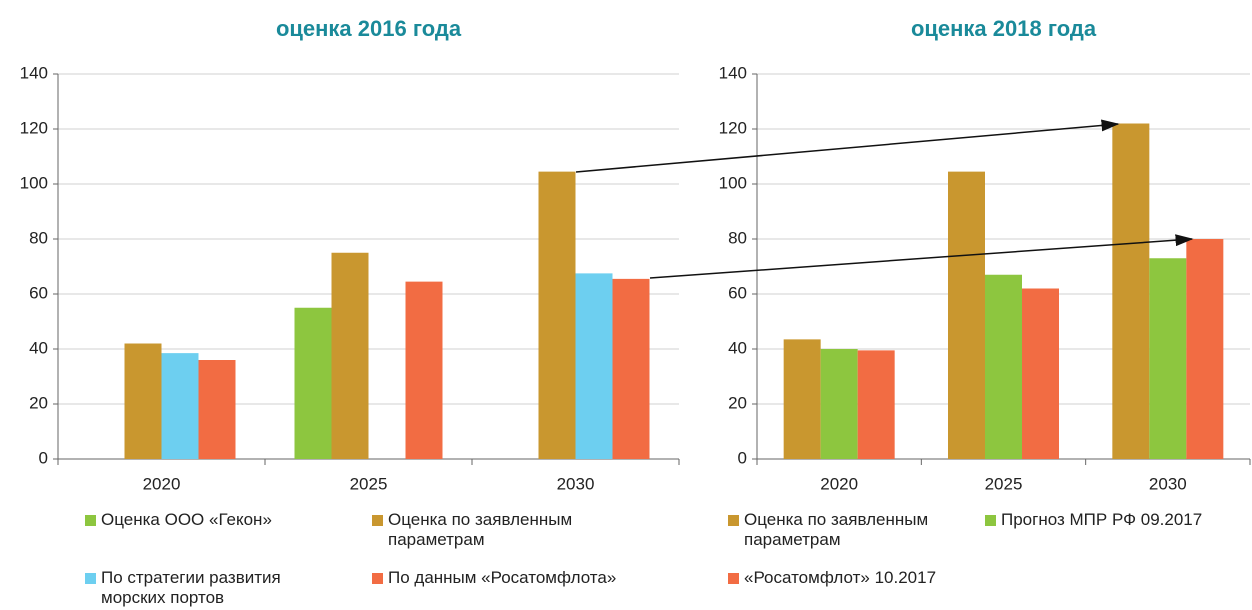 This screenshot has height=610, width=1252. Describe the element at coordinates (502, 577) in the screenshot. I see `legend-label: По данным «Росатомфлота»` at that location.